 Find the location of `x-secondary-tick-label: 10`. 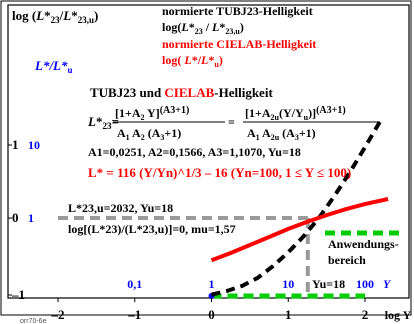

x-secondary-tick-label: 10 is located at coordinates (288, 284).